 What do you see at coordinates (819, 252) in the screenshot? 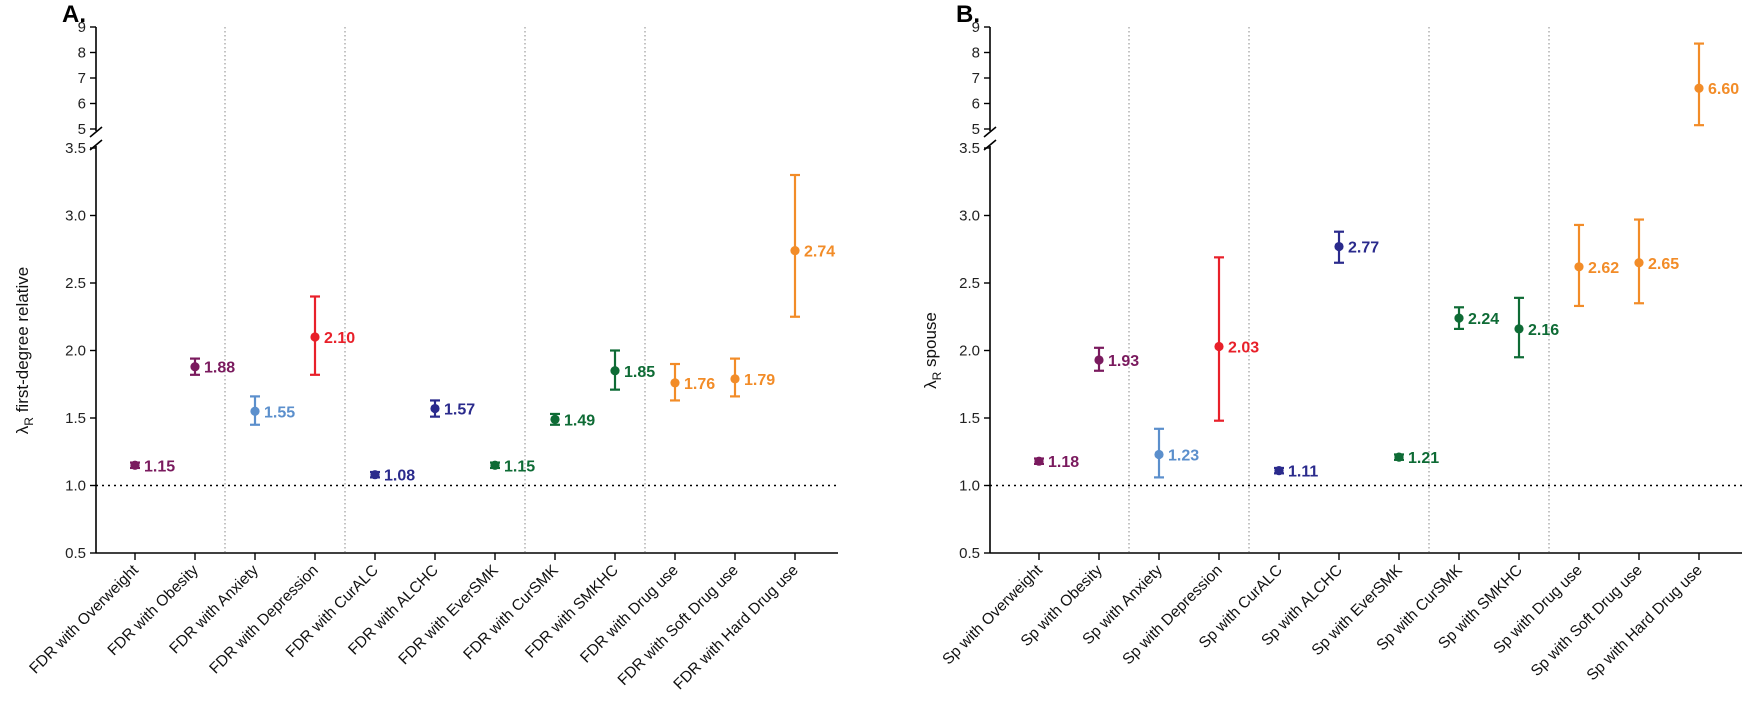
I see `data-label: 2.74` at bounding box center [819, 252].